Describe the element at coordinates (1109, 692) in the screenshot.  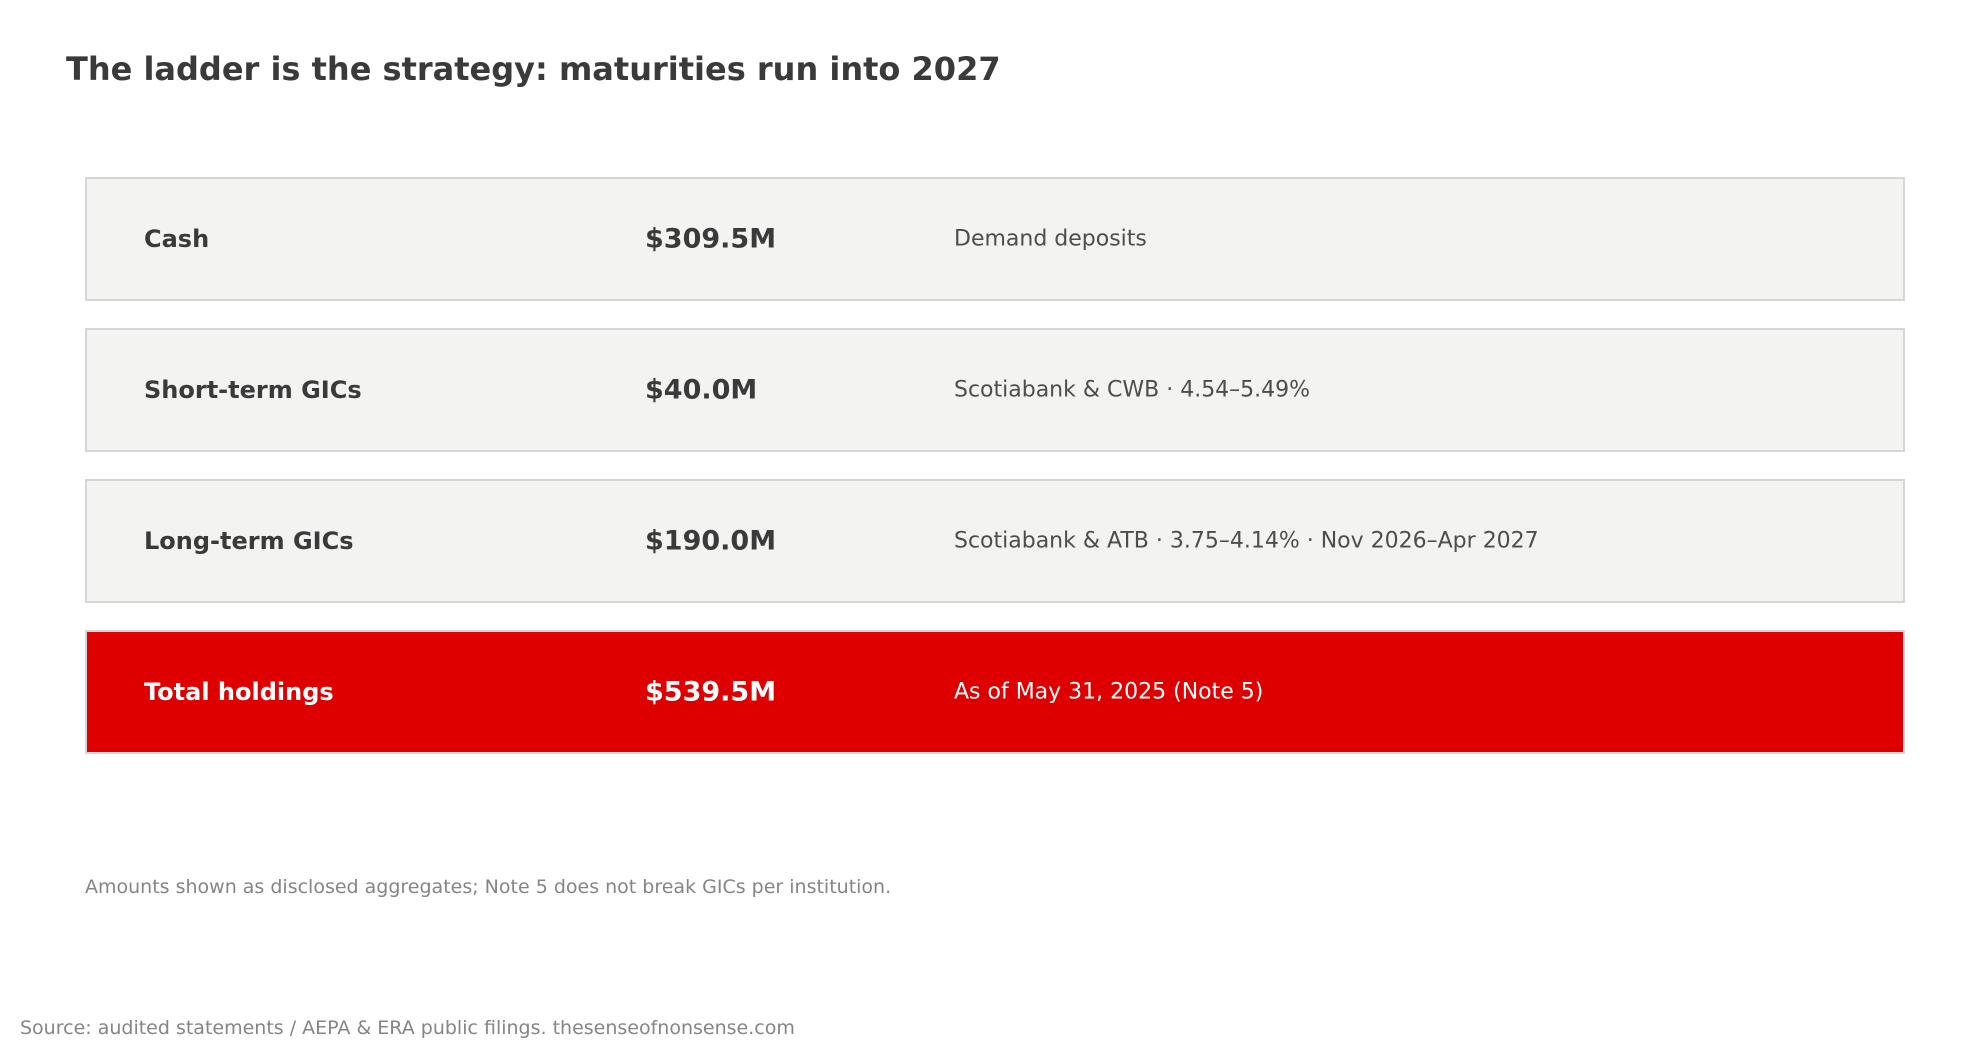
I see `row-detail: As of May 31, 2025 (Note 5)` at that location.